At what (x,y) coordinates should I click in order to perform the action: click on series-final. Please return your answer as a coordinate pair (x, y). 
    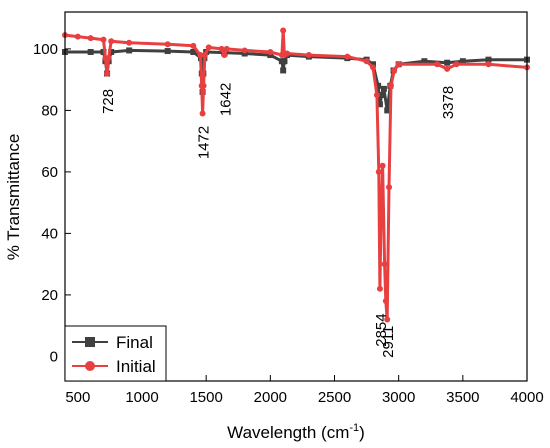
    Looking at the image, I should click on (296, 80).